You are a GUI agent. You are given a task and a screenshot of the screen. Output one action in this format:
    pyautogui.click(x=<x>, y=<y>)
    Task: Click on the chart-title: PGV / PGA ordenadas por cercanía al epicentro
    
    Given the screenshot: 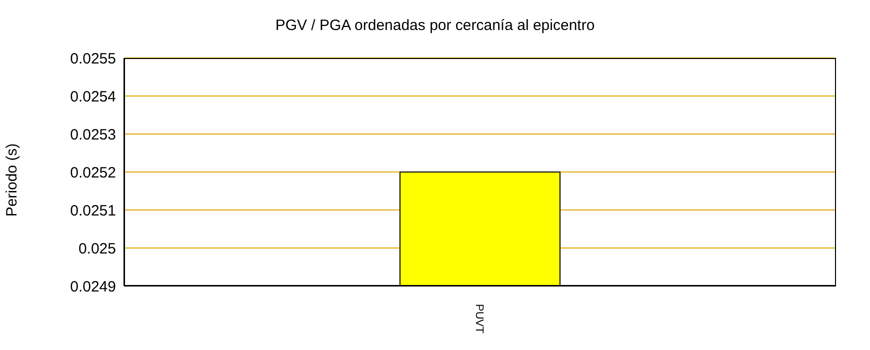 What is the action you would take?
    pyautogui.click(x=435, y=25)
    